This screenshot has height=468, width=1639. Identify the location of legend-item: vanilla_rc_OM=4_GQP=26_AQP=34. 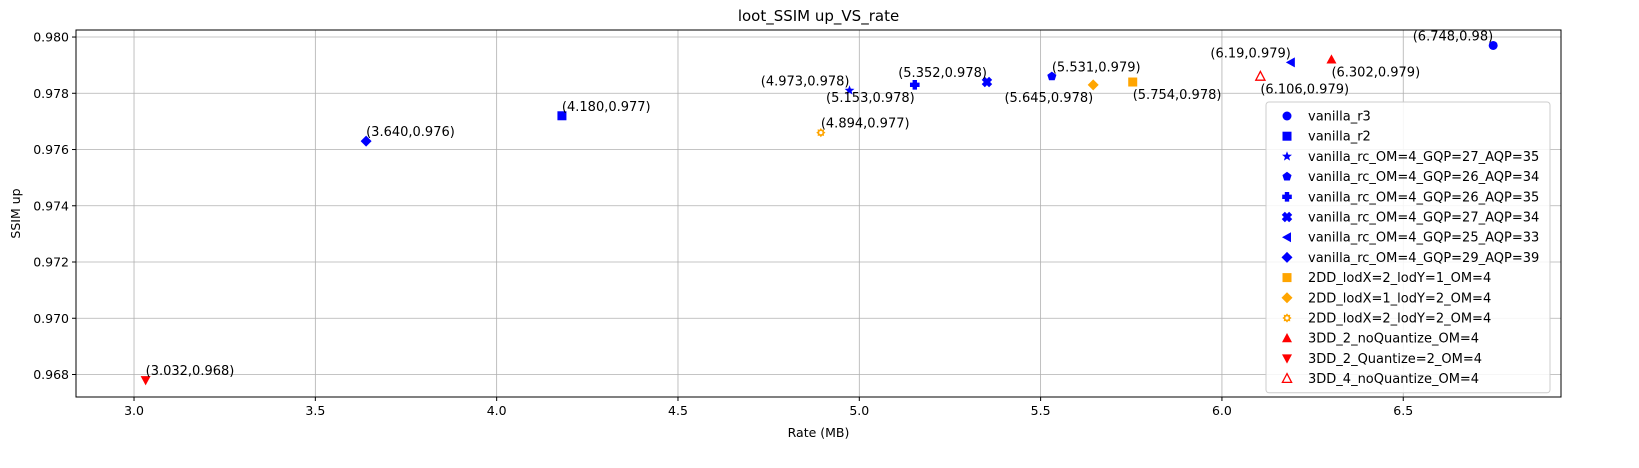
(1410, 177).